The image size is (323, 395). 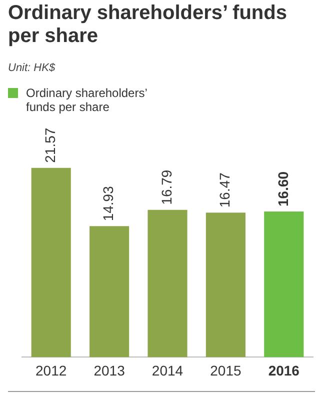 What do you see at coordinates (51, 370) in the screenshot?
I see `x-tick-label: 2012` at bounding box center [51, 370].